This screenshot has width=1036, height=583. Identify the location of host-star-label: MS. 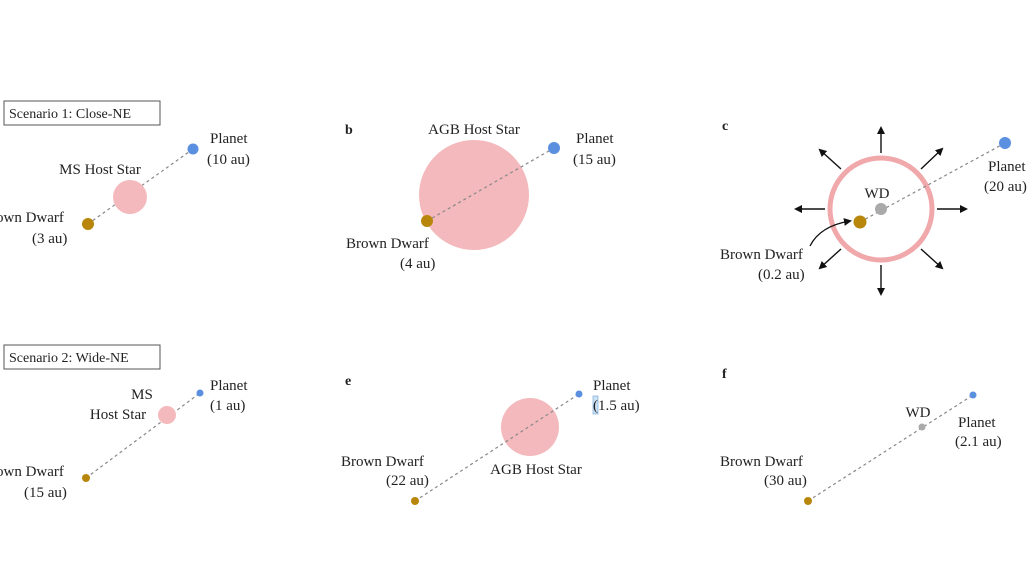
(142, 395).